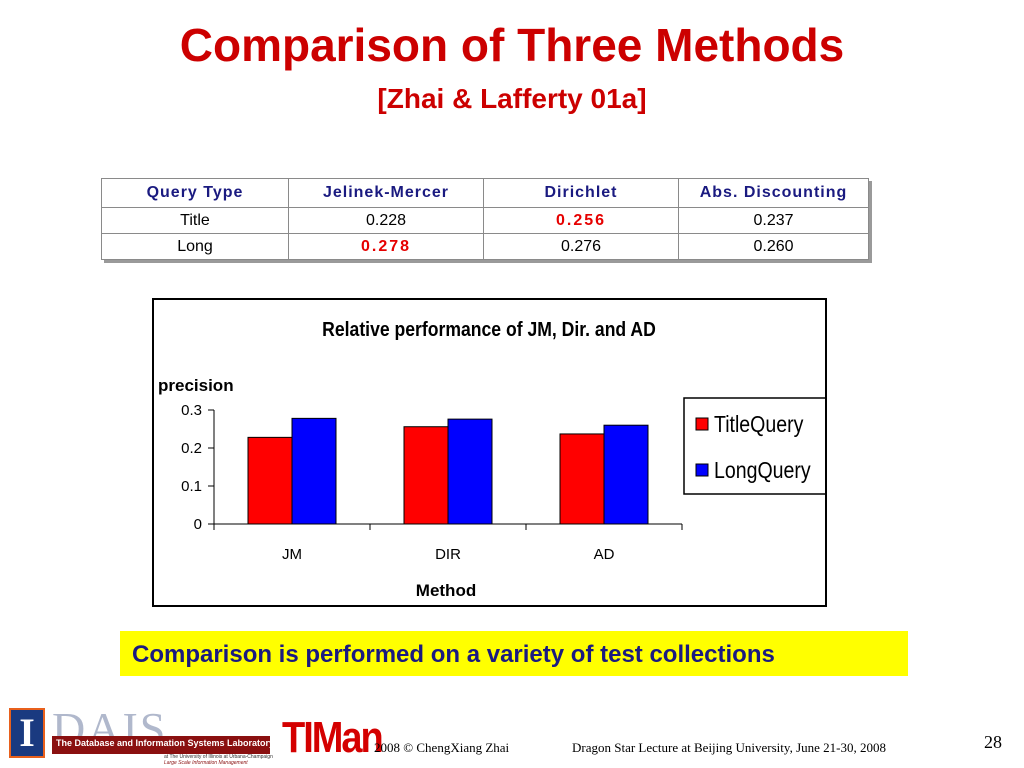 The image size is (1024, 768). I want to click on footer-copyright: 2008 © ChengXiang Zhai, so click(442, 747).